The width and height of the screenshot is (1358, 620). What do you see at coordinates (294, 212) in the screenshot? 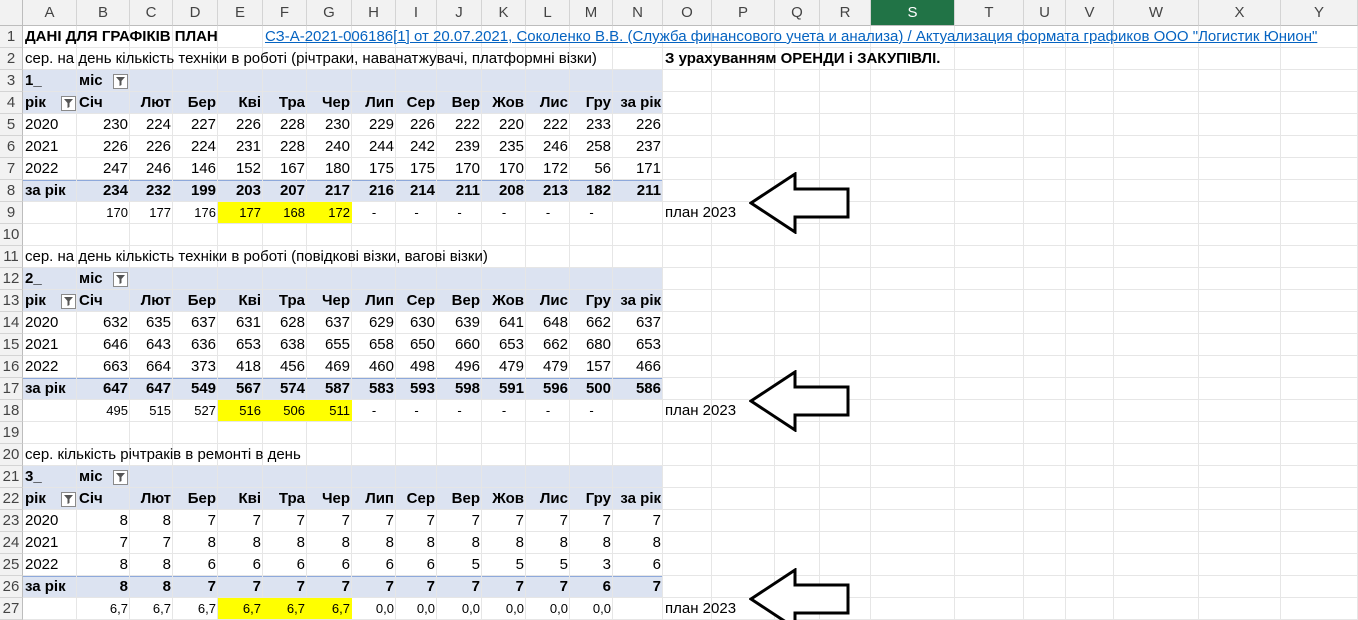
I see `plan-value: 168` at bounding box center [294, 212].